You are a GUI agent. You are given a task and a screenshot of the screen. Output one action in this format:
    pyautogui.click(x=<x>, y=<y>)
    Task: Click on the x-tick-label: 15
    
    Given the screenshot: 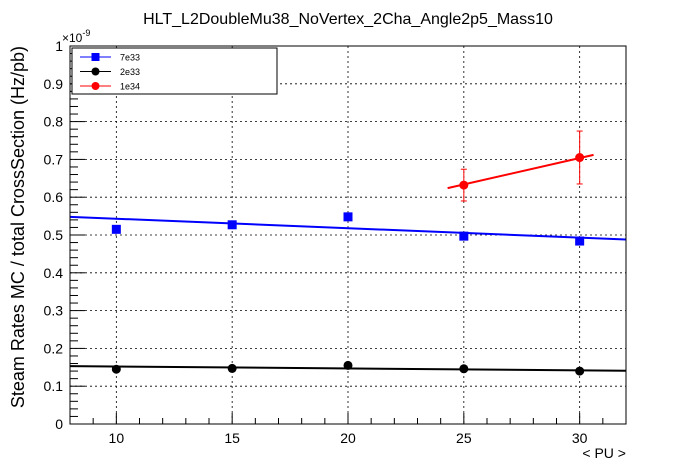 What is the action you would take?
    pyautogui.click(x=232, y=438)
    